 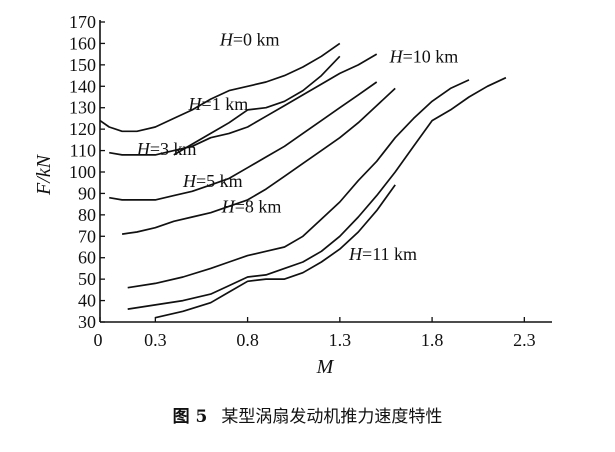 I want to click on y-tick-label: 170, so click(x=82, y=22).